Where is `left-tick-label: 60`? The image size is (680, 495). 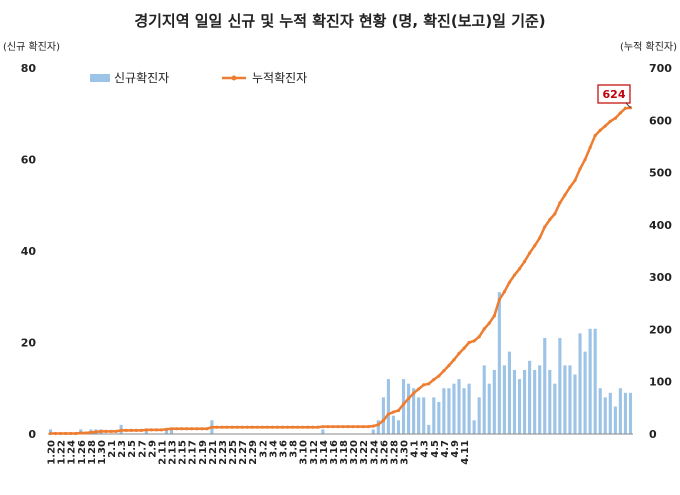
left-tick-label: 60 is located at coordinates (29, 160).